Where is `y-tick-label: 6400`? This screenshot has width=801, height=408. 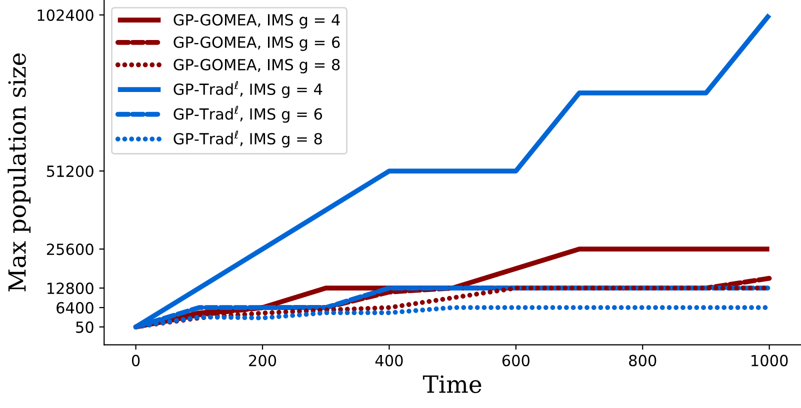 y-tick-label: 6400 is located at coordinates (75, 308).